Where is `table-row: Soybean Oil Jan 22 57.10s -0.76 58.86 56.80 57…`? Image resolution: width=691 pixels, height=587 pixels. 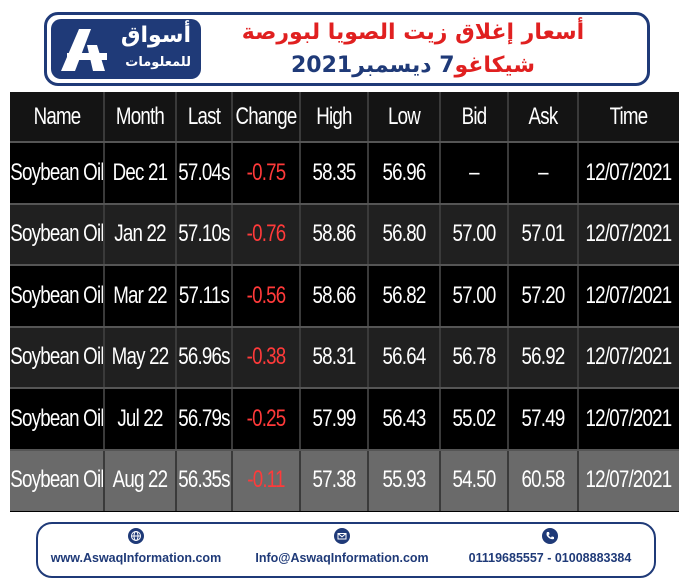
table-row: Soybean Oil Jan 22 57.10s -0.76 58.86 56.80 57… is located at coordinates (344, 234).